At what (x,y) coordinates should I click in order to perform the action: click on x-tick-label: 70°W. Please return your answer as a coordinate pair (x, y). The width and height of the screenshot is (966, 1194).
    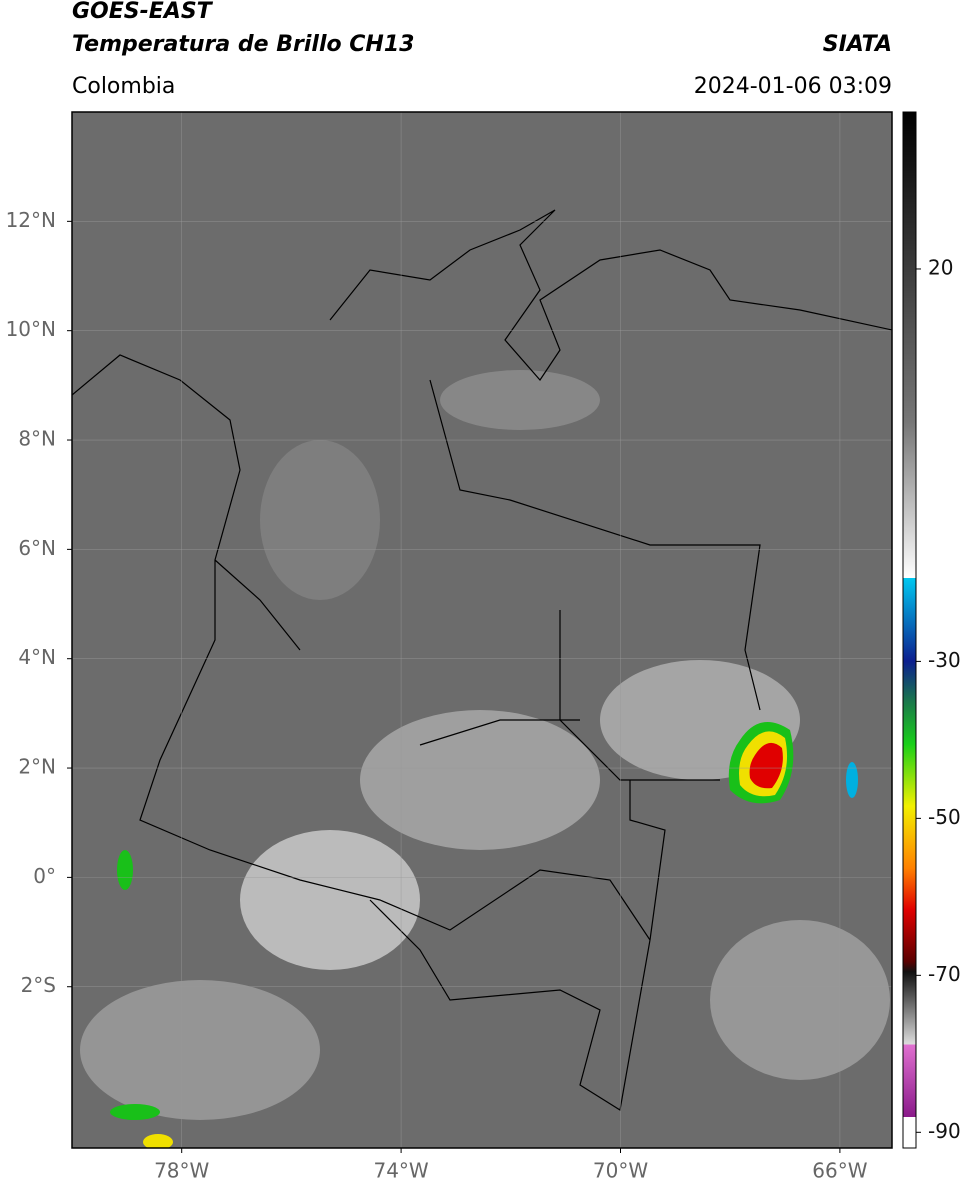
    Looking at the image, I should click on (620, 1171).